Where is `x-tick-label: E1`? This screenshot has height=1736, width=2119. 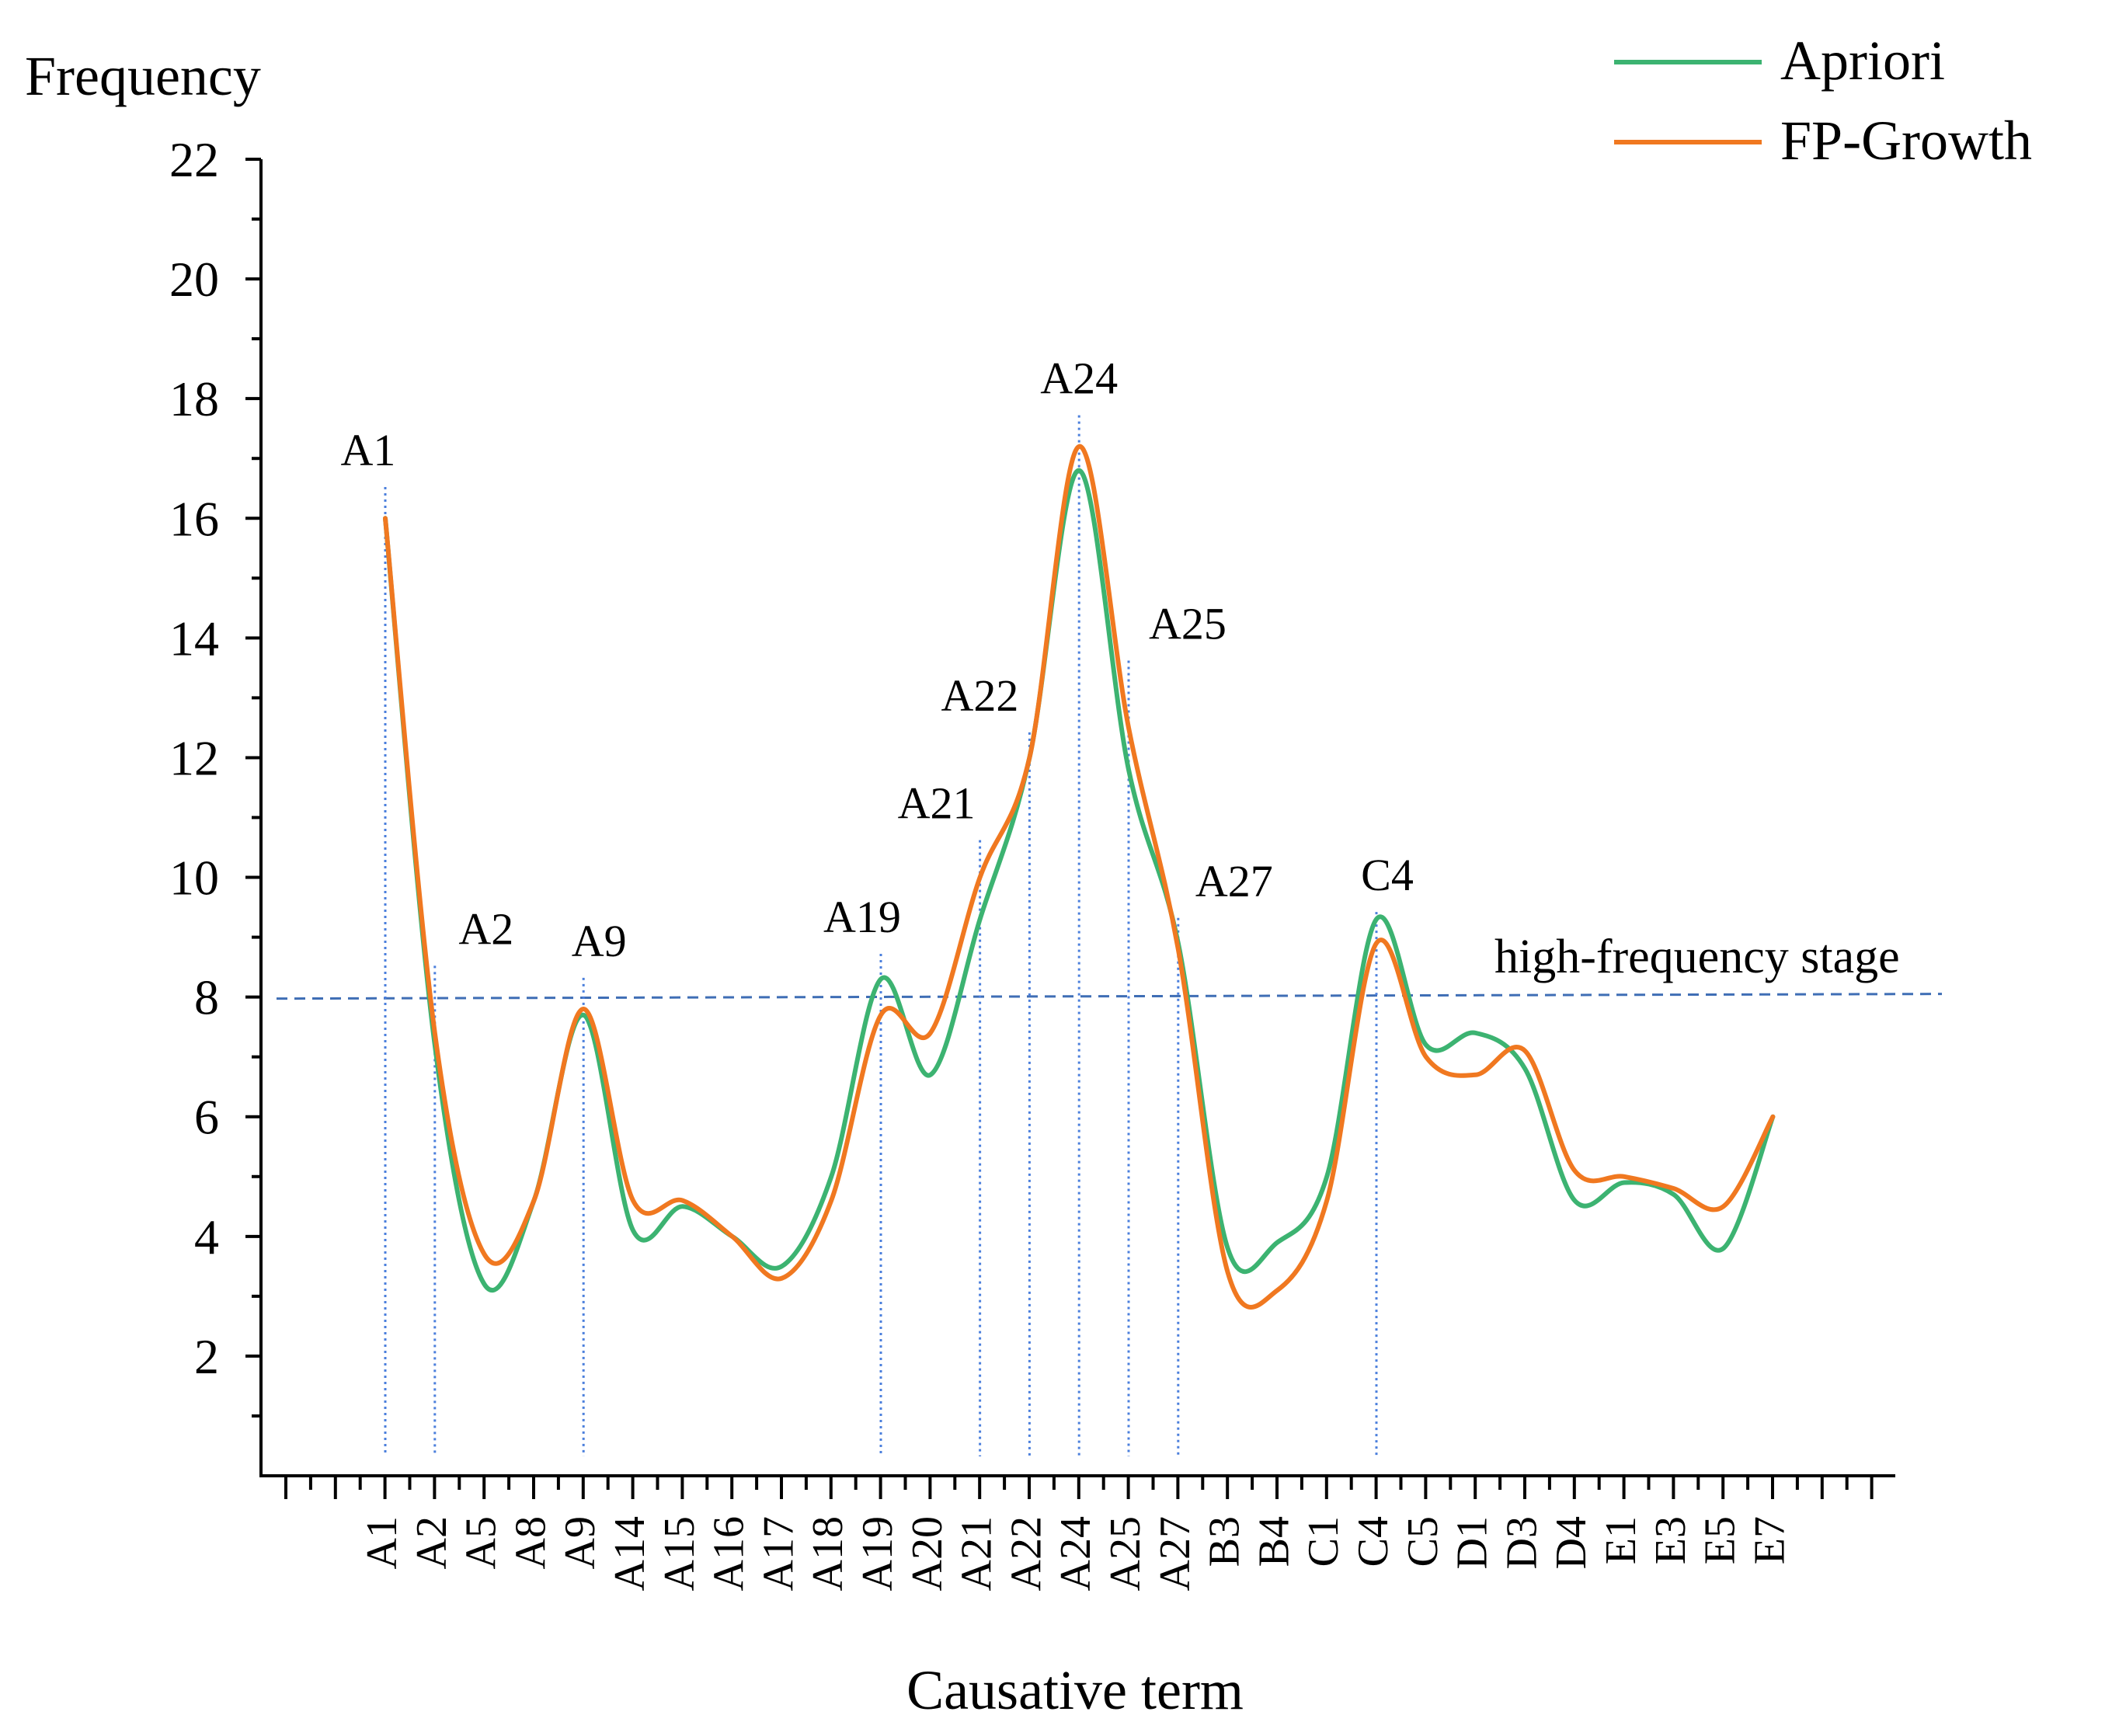
x-tick-label: E1 is located at coordinates (1621, 1540).